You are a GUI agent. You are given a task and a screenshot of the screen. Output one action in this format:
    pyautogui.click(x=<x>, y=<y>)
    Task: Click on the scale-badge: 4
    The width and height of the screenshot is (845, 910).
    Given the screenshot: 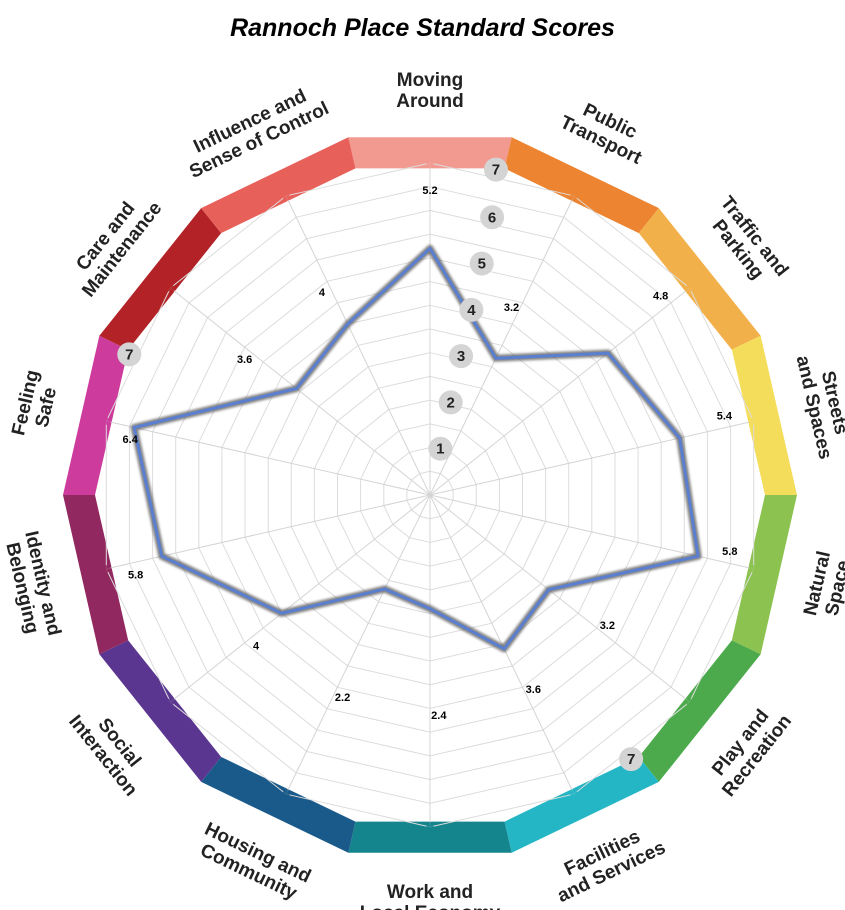 What is the action you would take?
    pyautogui.click(x=471, y=309)
    